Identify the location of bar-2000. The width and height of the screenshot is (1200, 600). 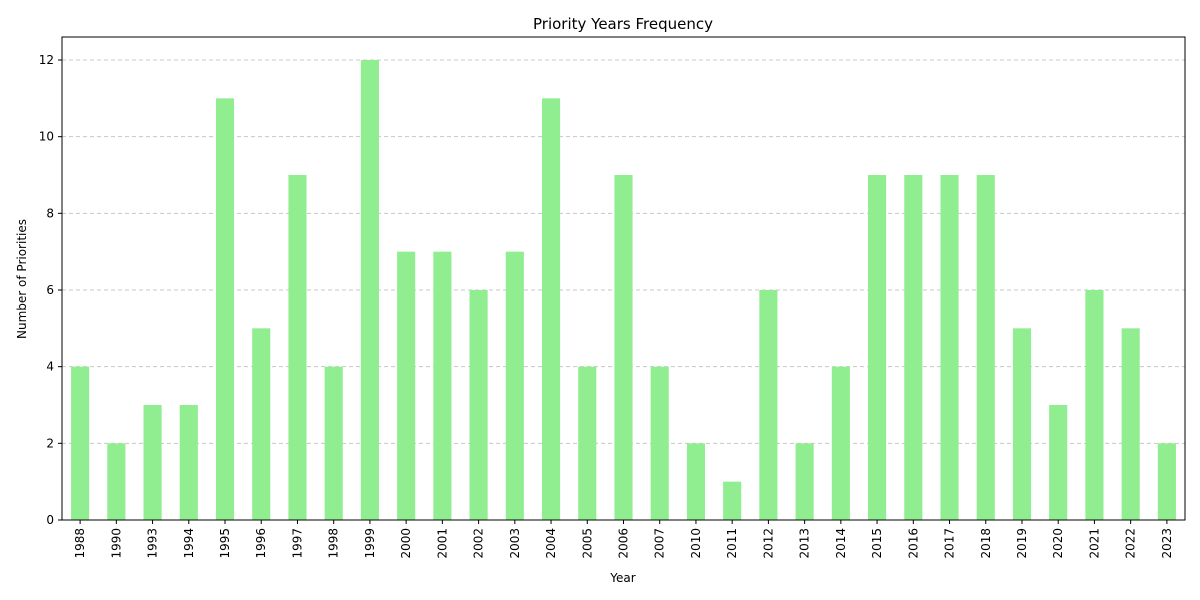
(406, 386).